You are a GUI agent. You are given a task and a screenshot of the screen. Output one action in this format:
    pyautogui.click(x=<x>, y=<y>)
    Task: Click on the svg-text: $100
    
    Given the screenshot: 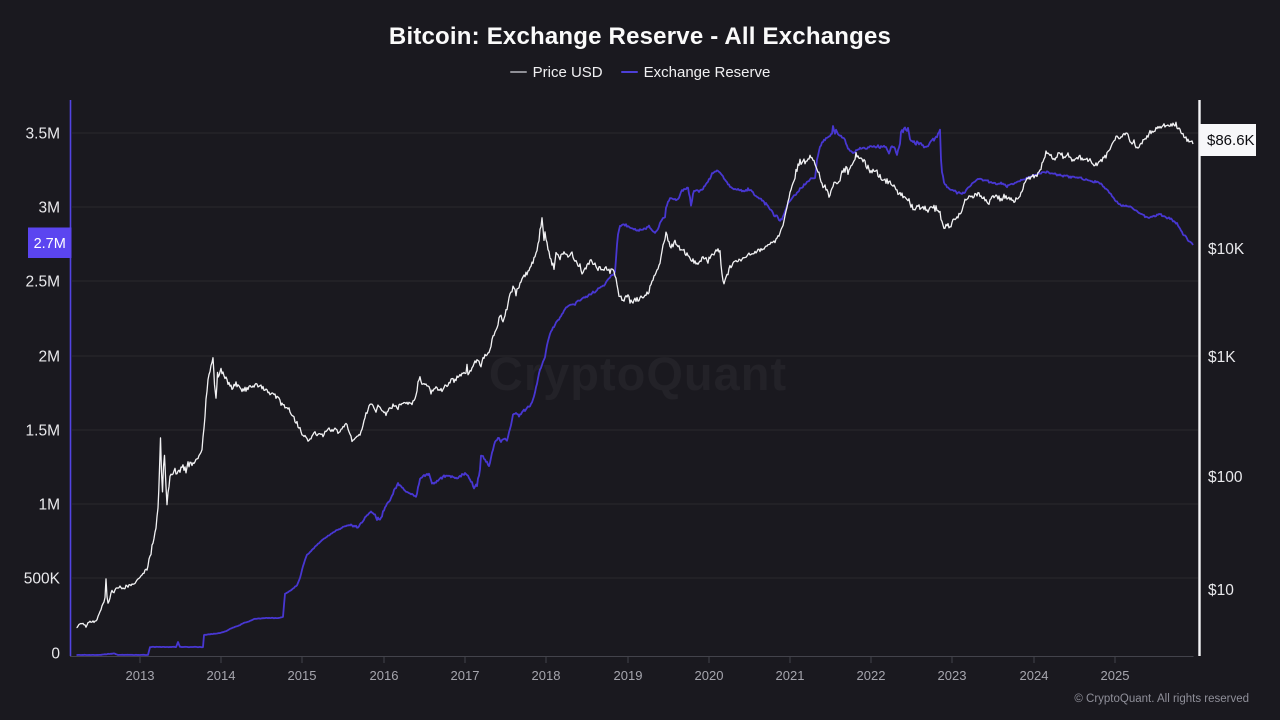 What is the action you would take?
    pyautogui.click(x=1225, y=477)
    